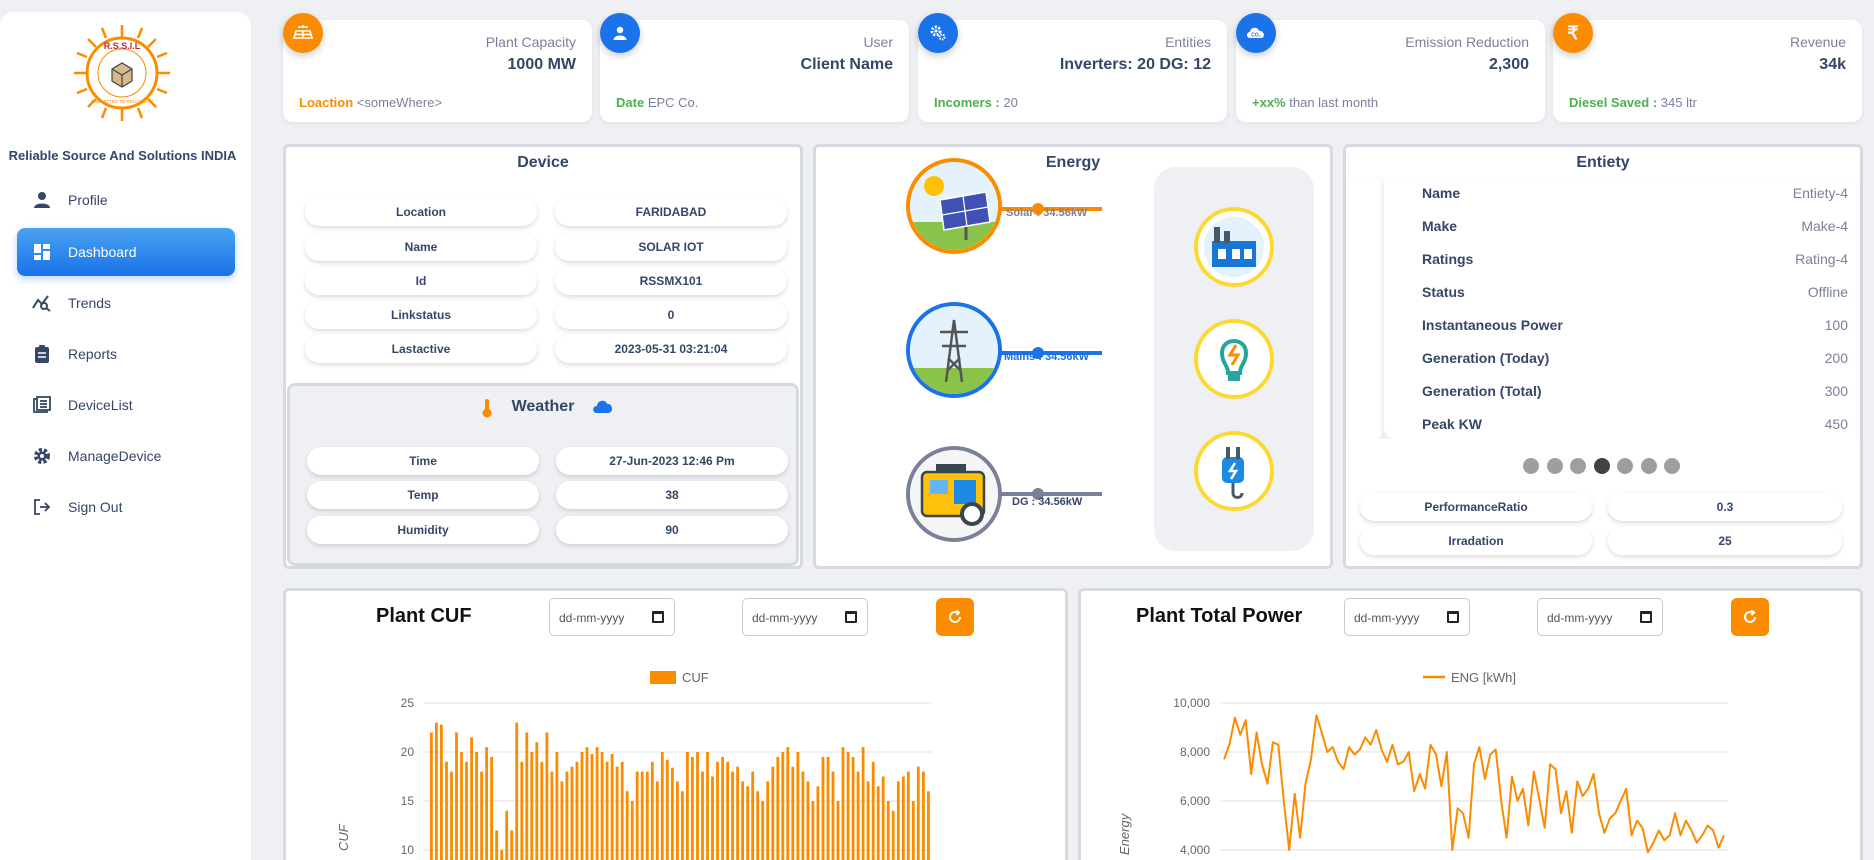 This screenshot has height=860, width=1874. Describe the element at coordinates (1600, 617) in the screenshot. I see `power-end-date-input: dd-mm-yyyy` at that location.